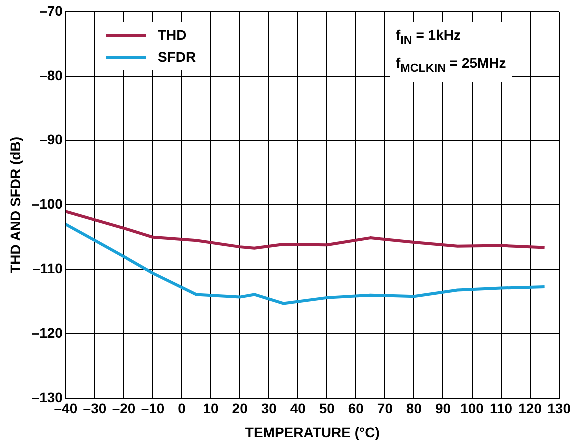  I want to click on x-tick-label: –30, so click(95, 408).